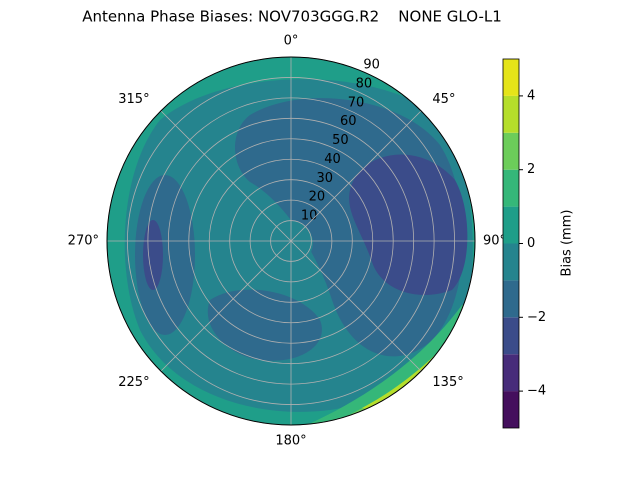 The width and height of the screenshot is (640, 480). What do you see at coordinates (531, 95) in the screenshot?
I see `colorbar-tick-label: 4` at bounding box center [531, 95].